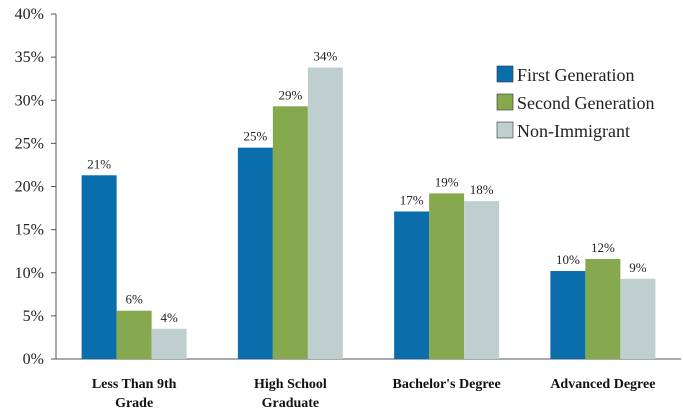  Describe the element at coordinates (482, 189) in the screenshot. I see `data-label: 18%` at that location.